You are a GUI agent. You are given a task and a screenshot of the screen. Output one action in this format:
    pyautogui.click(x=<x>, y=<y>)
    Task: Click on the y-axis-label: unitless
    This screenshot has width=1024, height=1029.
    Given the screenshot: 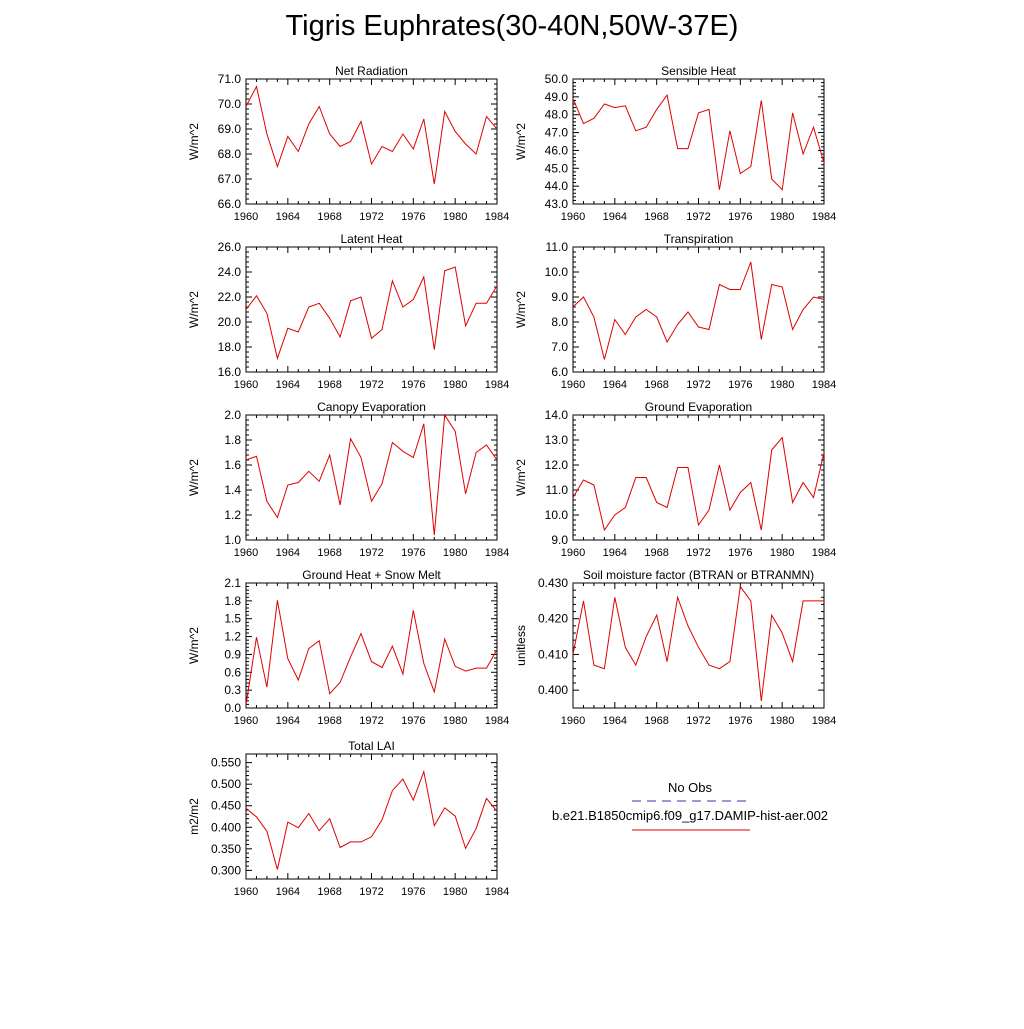 What is the action you would take?
    pyautogui.click(x=521, y=645)
    